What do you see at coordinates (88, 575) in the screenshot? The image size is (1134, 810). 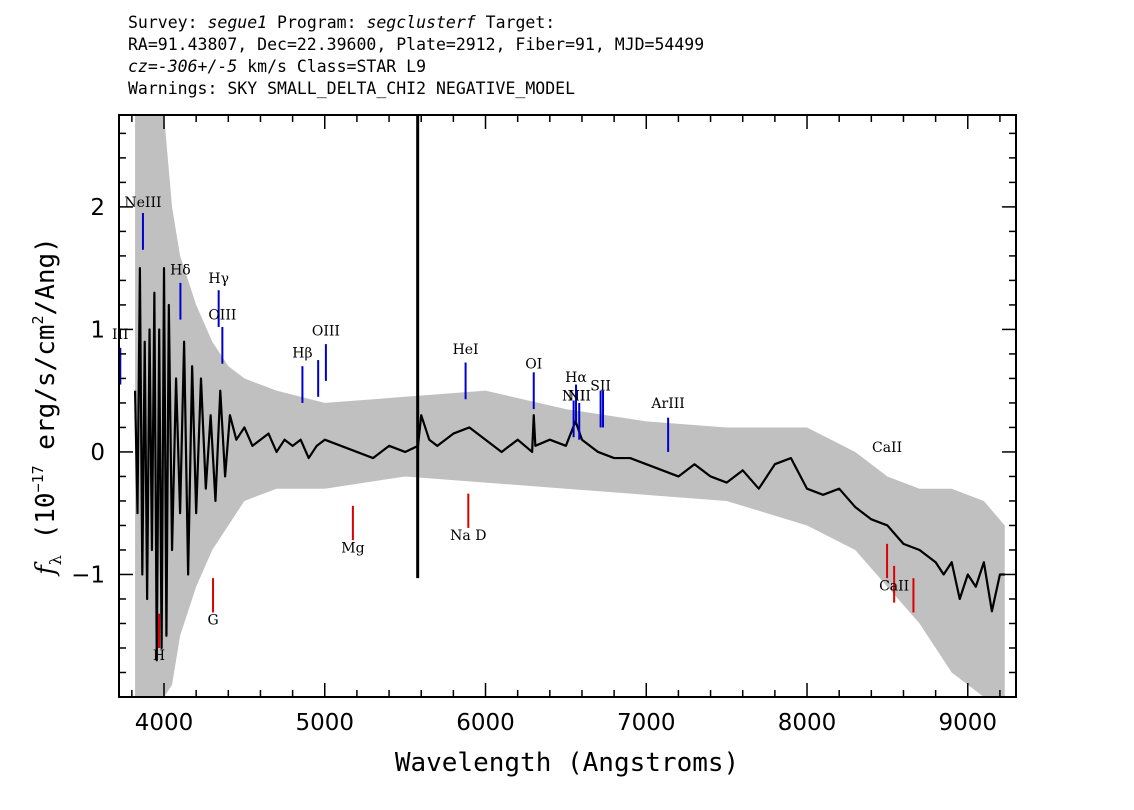 I see `y-tick-label: −1` at bounding box center [88, 575].